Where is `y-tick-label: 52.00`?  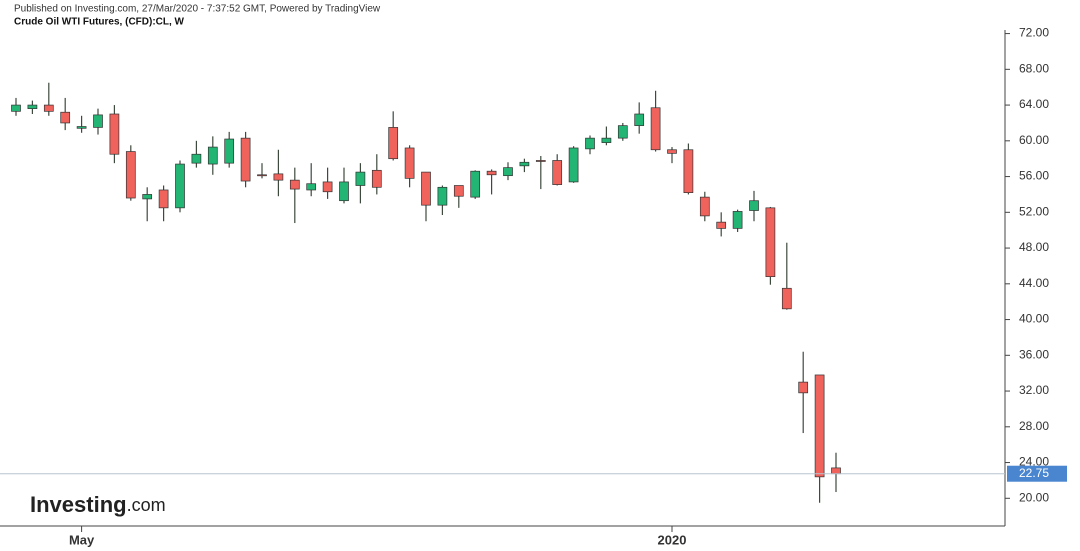
y-tick-label: 52.00 is located at coordinates (1034, 211).